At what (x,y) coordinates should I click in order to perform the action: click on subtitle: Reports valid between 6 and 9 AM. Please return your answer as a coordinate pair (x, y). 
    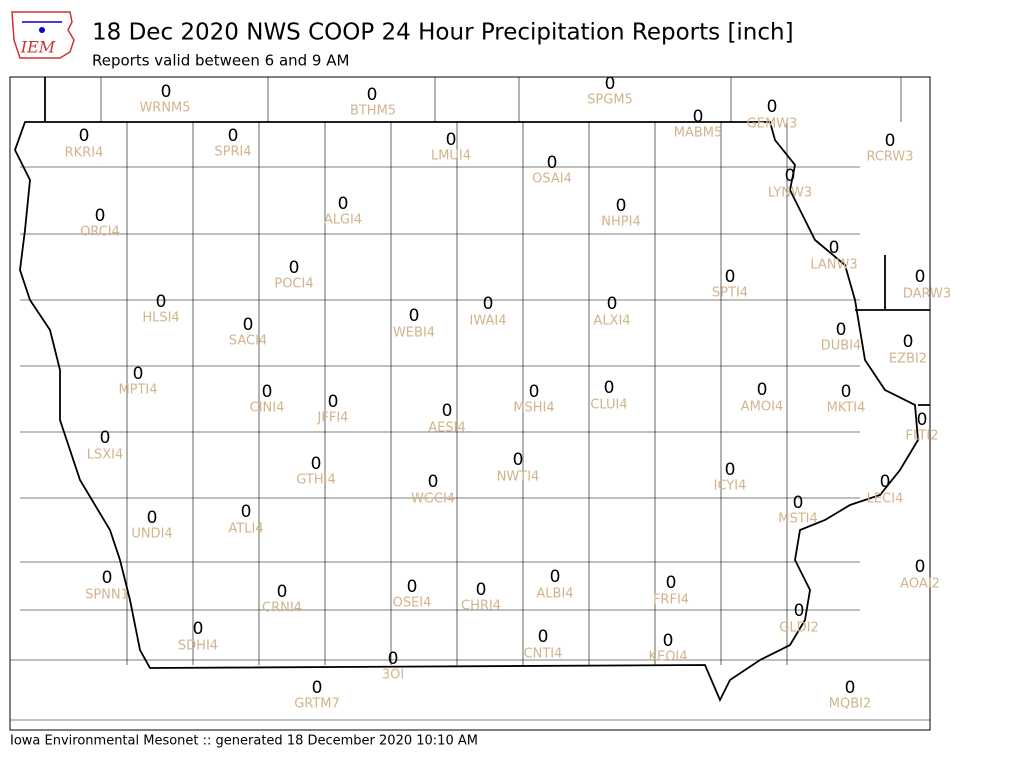
    Looking at the image, I should click on (220, 61).